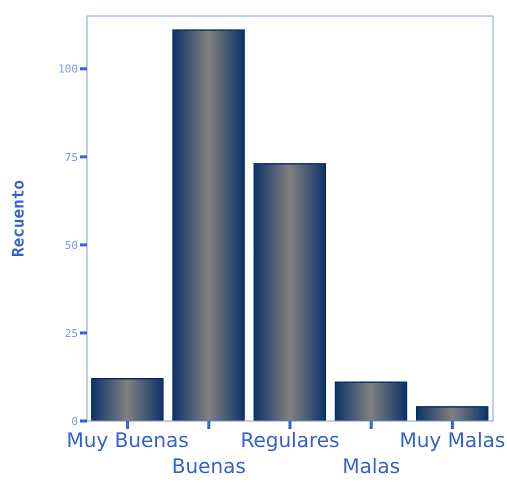 This screenshot has height=483, width=507. I want to click on x-tick-label: Buenas, so click(209, 466).